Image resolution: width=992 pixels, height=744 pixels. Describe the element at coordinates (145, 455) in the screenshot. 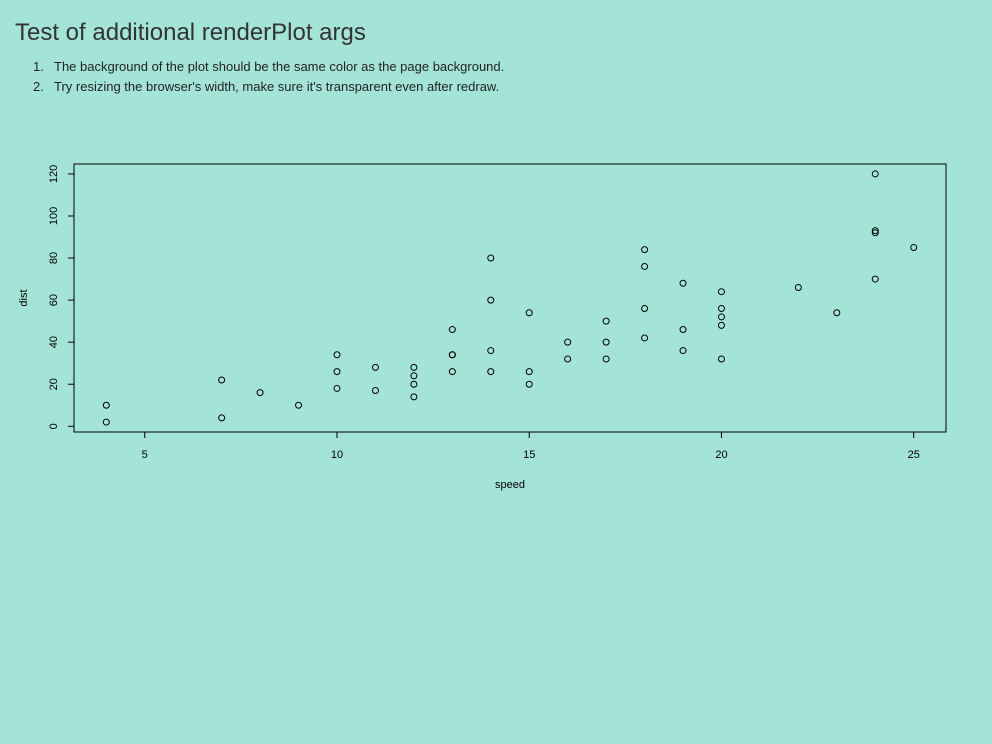

I see `x-tick-label: 5` at that location.